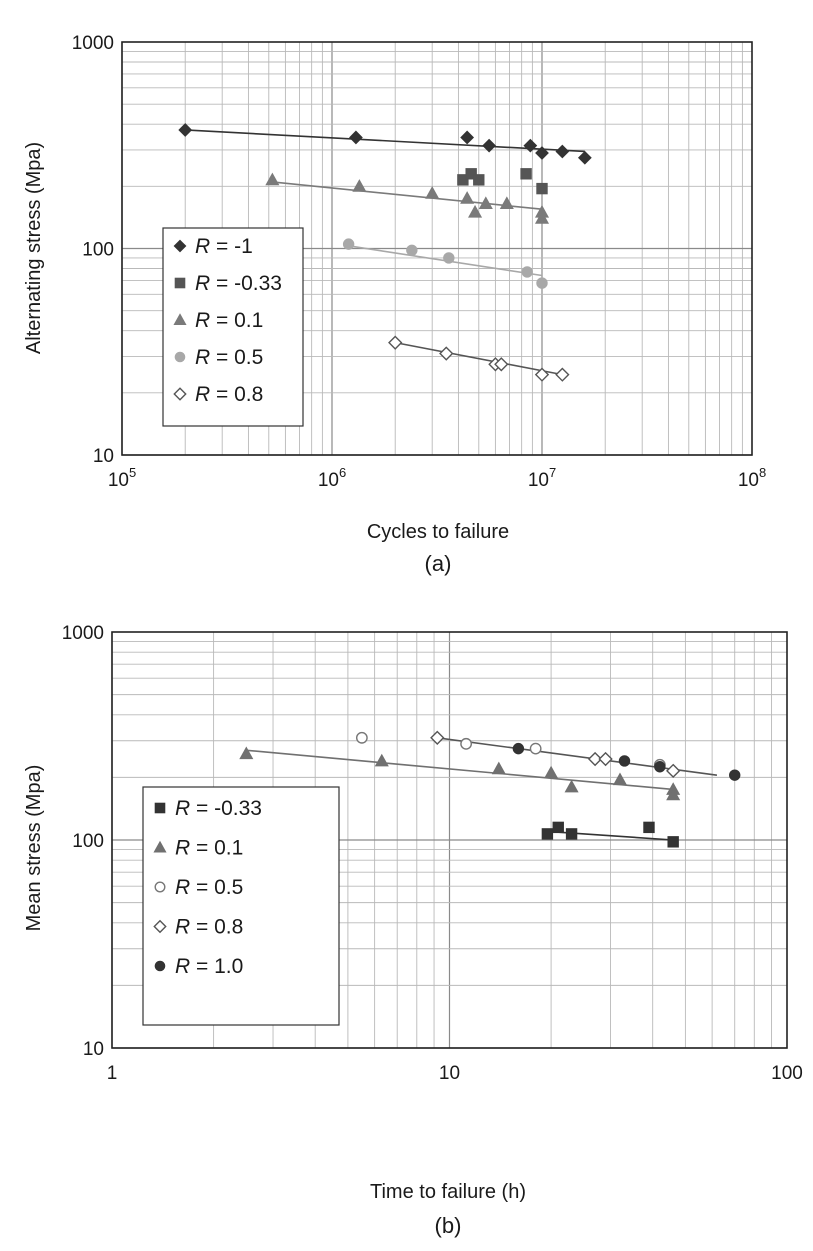  I want to click on chart-a-x-axis-label: Cycles to failure, so click(438, 532).